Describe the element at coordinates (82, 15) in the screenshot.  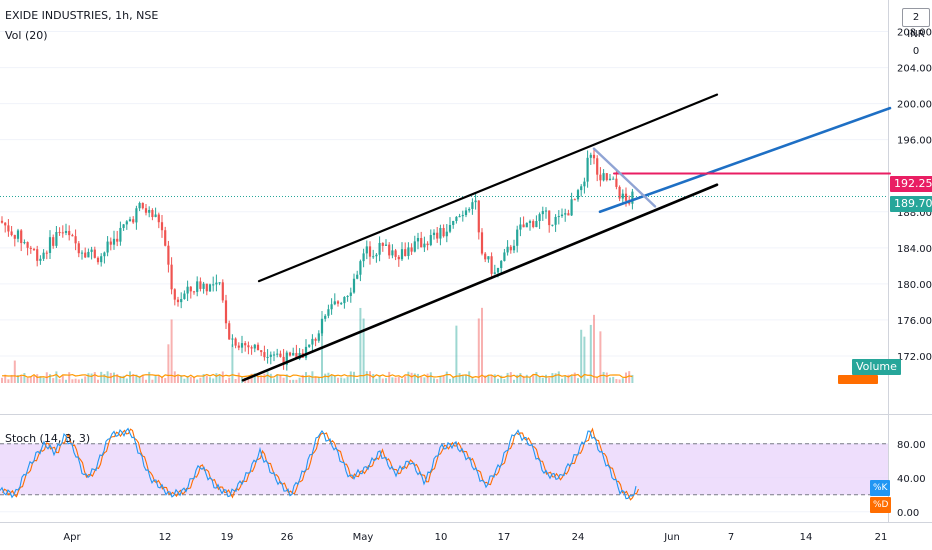
I see `symbol-legend: EXIDE INDUSTRIES, 1h, NSE` at that location.